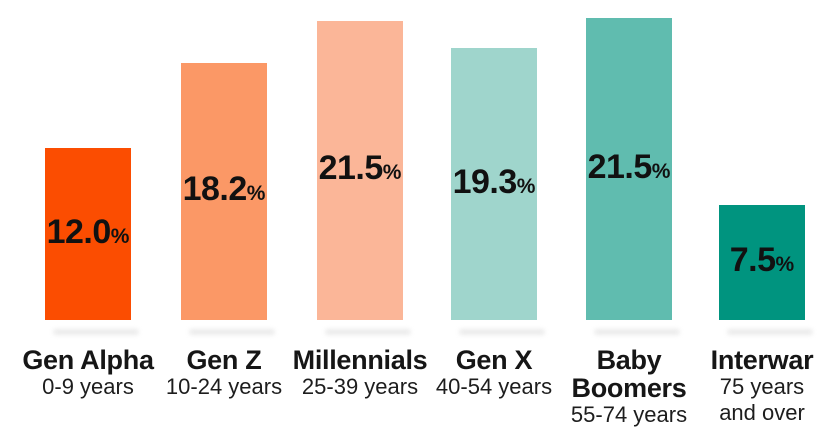  Describe the element at coordinates (88, 360) in the screenshot. I see `category-name: Gen Alpha` at that location.